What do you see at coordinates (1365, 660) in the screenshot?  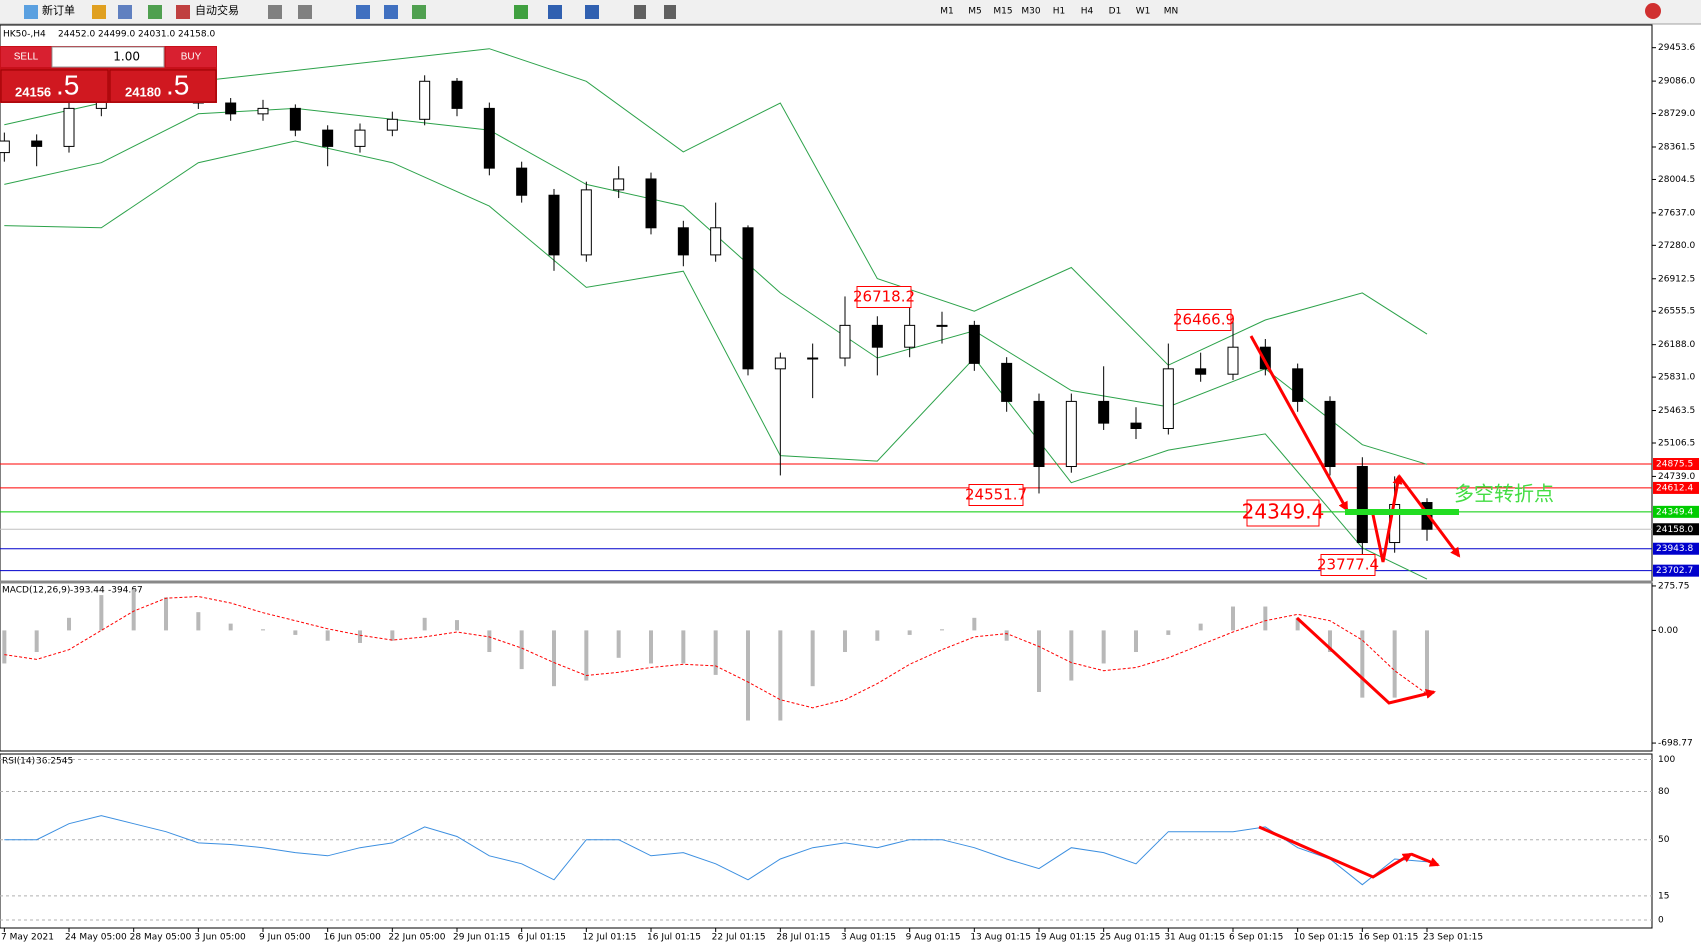 I see `macd-arrow` at bounding box center [1365, 660].